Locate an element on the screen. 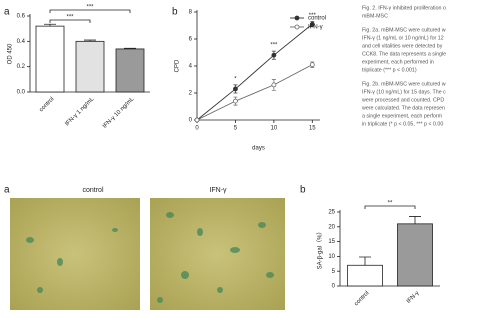 Image resolution: width=483 pixels, height=318 pixels. legend-label: control is located at coordinates (317, 19).